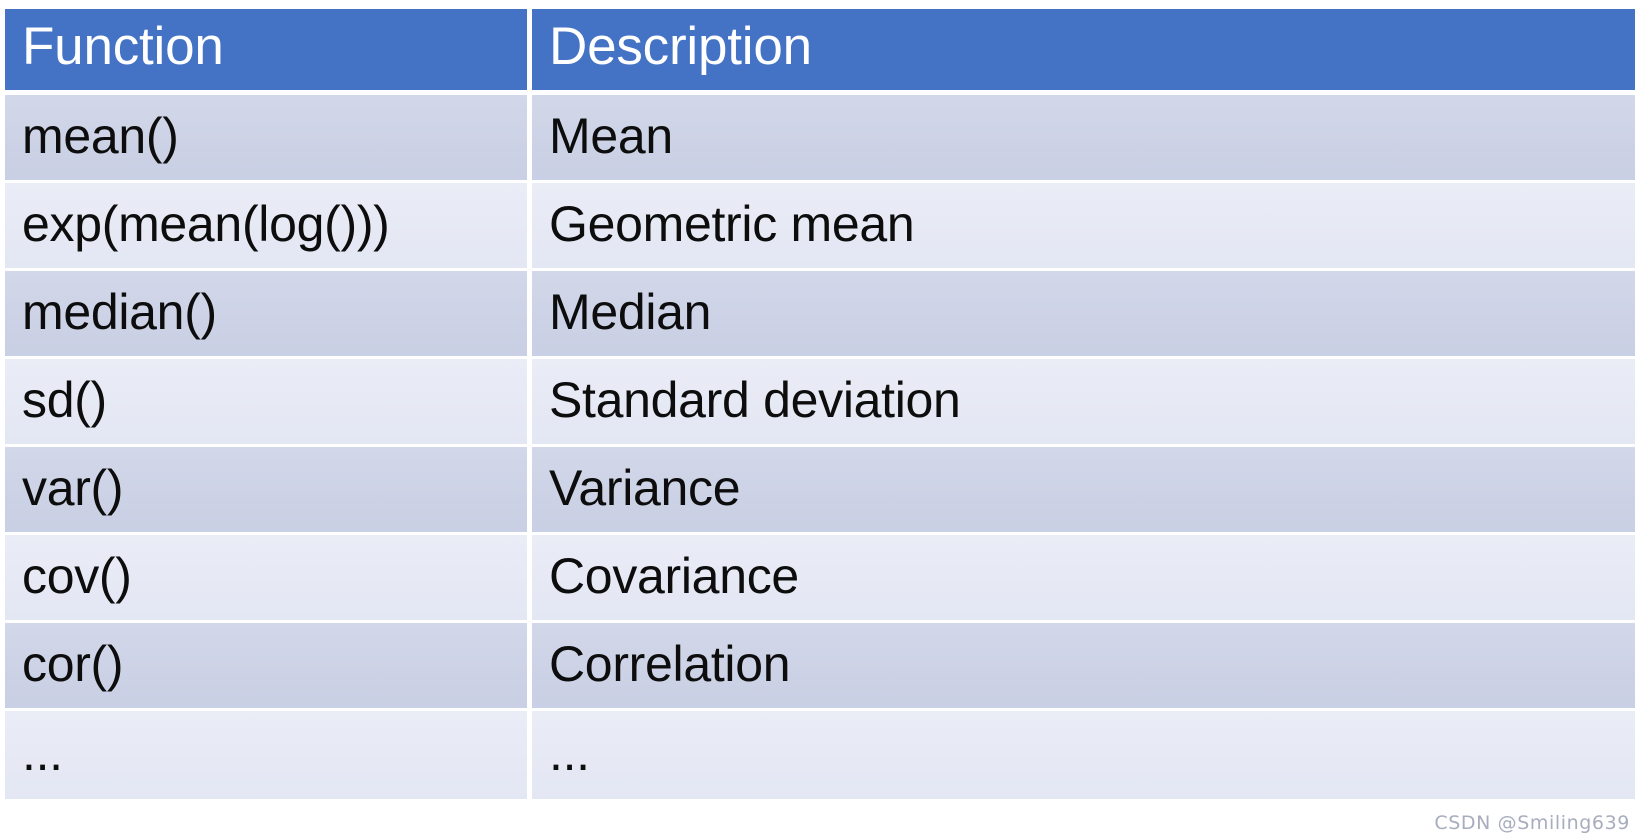 This screenshot has height=840, width=1644. I want to click on cell-function: var(), so click(268, 491).